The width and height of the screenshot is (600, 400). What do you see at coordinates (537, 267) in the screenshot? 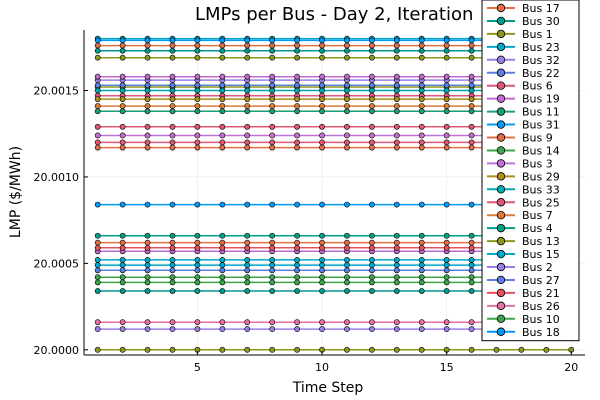
I see `legend-label: Bus 2` at bounding box center [537, 267].